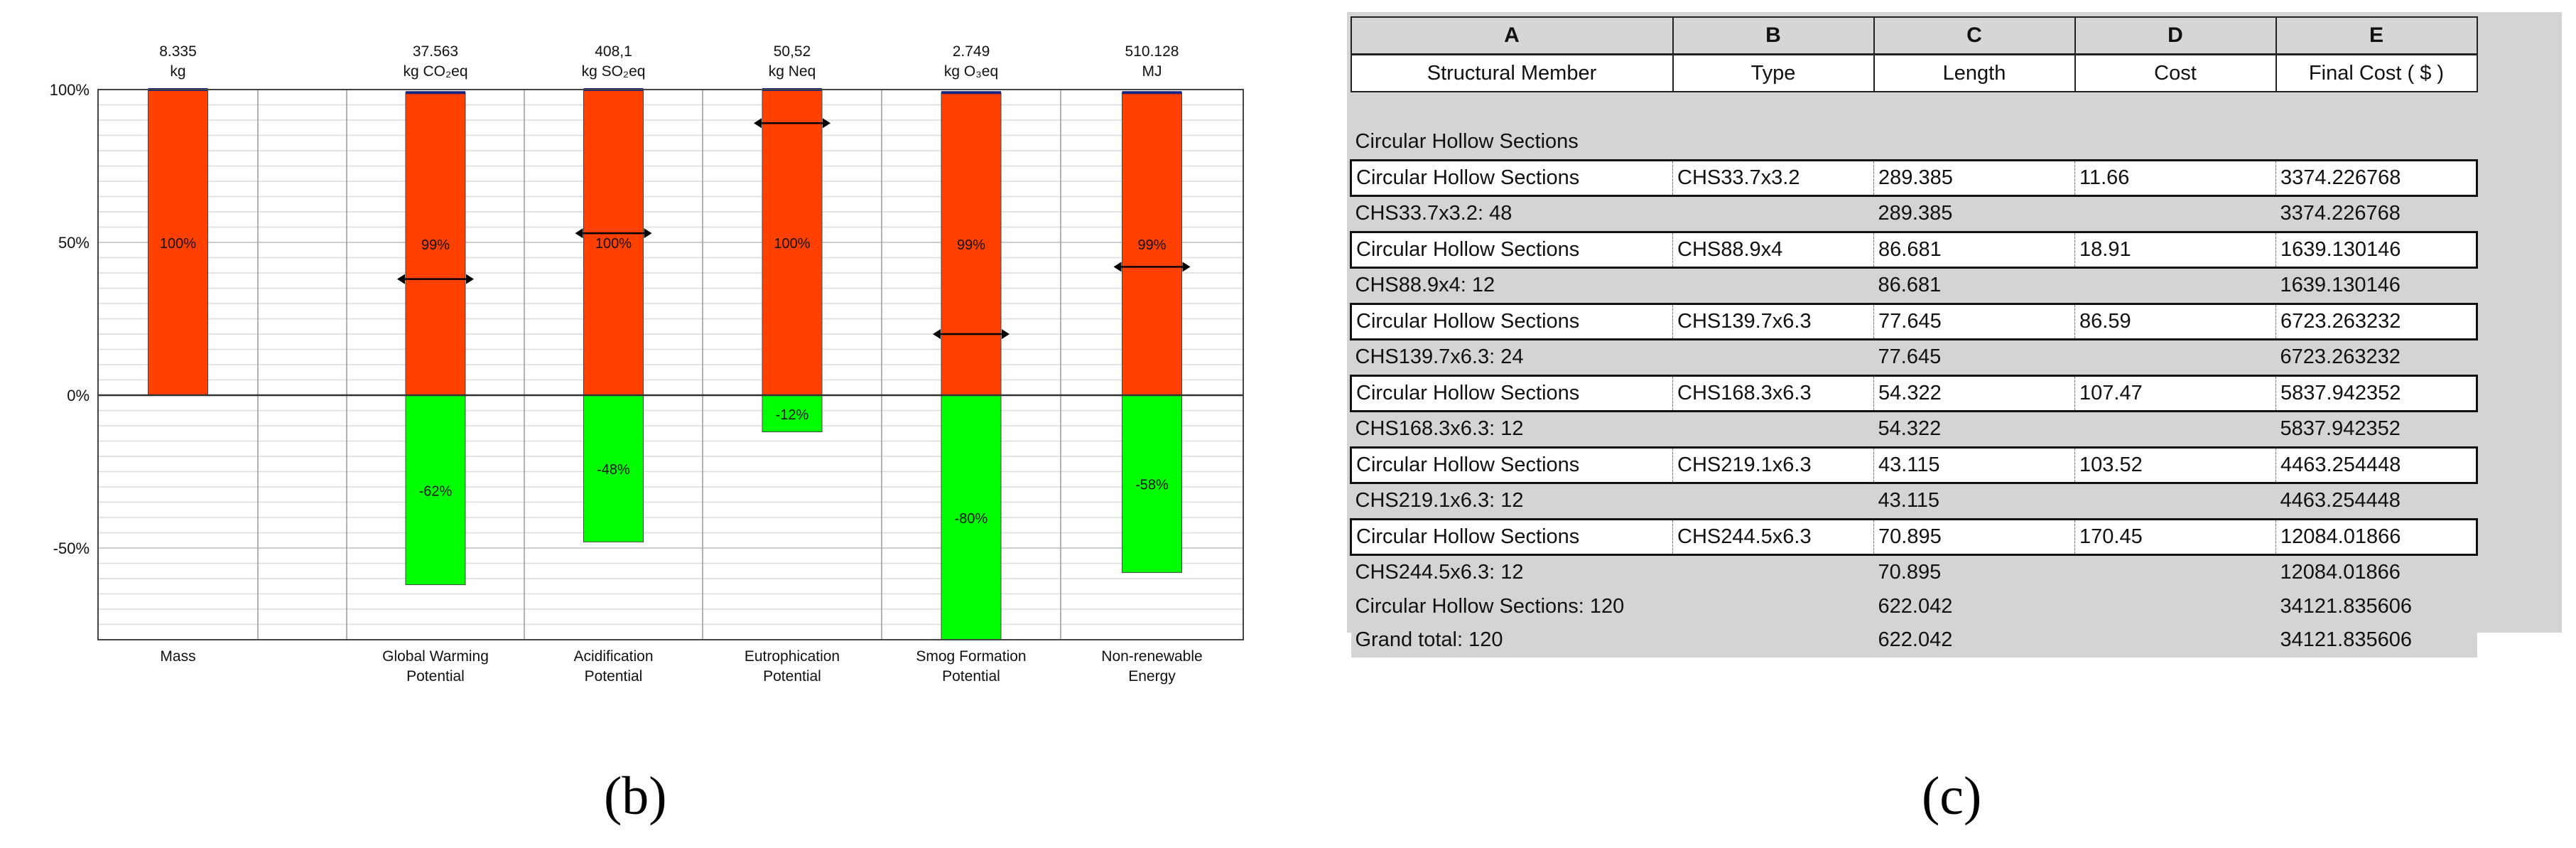  I want to click on table-row-summary: CHS168.3x6.3: 12 54.322 5837.942352, so click(1914, 429).